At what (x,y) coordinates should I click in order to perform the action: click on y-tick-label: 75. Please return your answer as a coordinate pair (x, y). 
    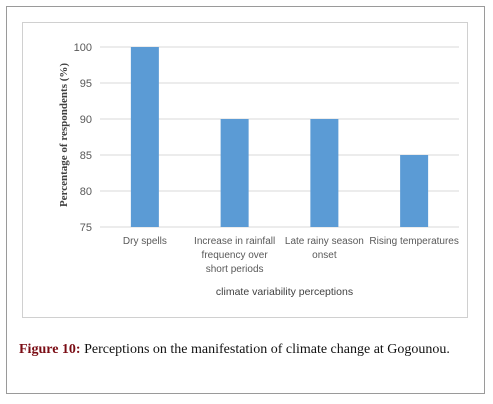
    Looking at the image, I should click on (86, 228).